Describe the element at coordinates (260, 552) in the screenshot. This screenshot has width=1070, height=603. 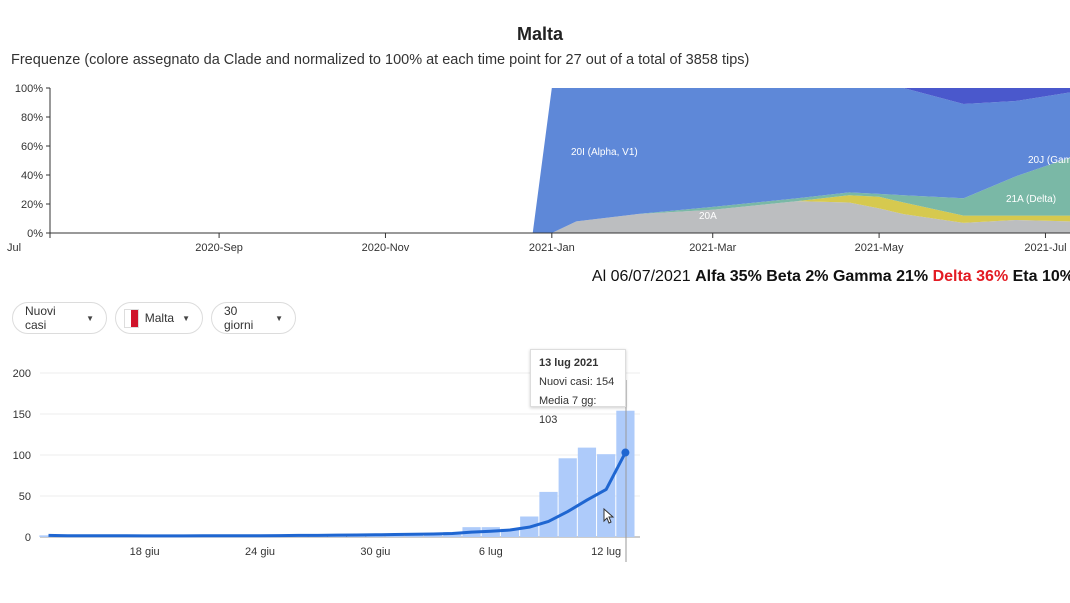
I see `x-tick-label: 24 giu` at that location.